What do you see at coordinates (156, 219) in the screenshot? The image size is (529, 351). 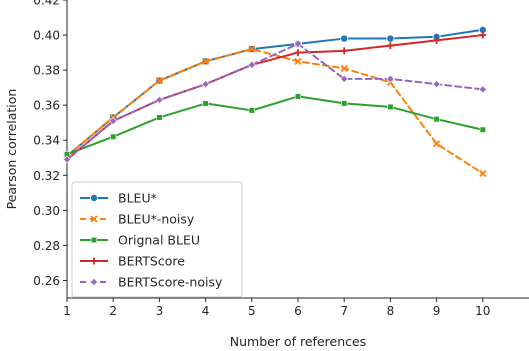 I see `legend-label: BLEU*-noisy` at bounding box center [156, 219].